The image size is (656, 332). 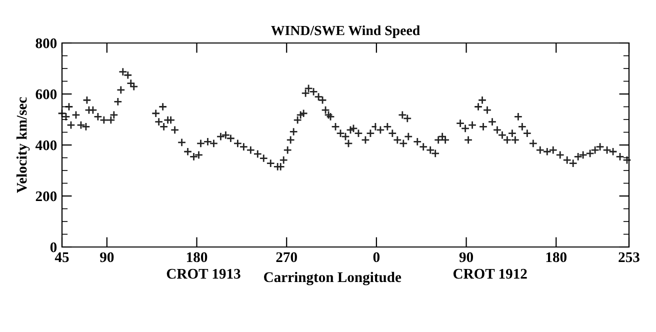 I want to click on y-tick-label: 200, so click(x=46, y=196).